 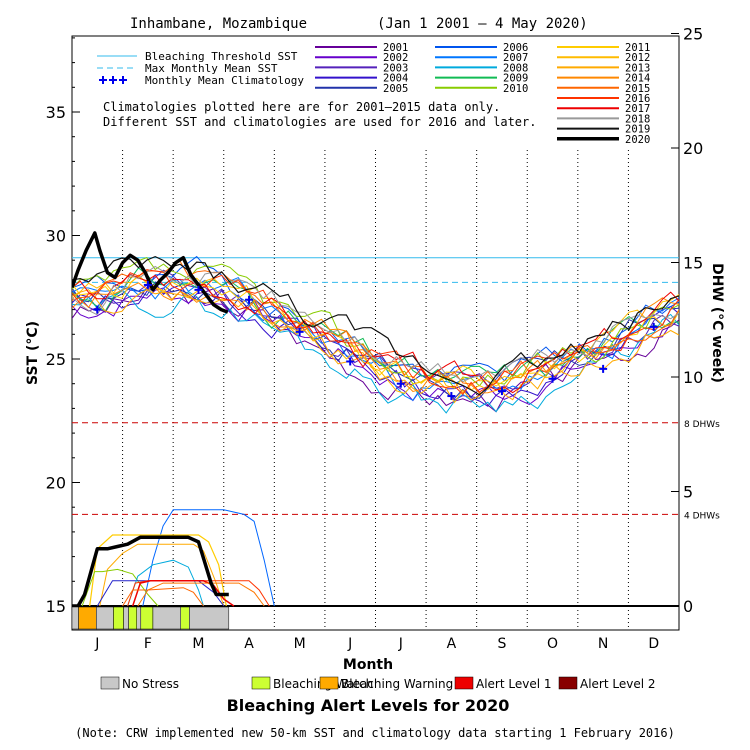 I want to click on dhw-series-2008, so click(x=165, y=583).